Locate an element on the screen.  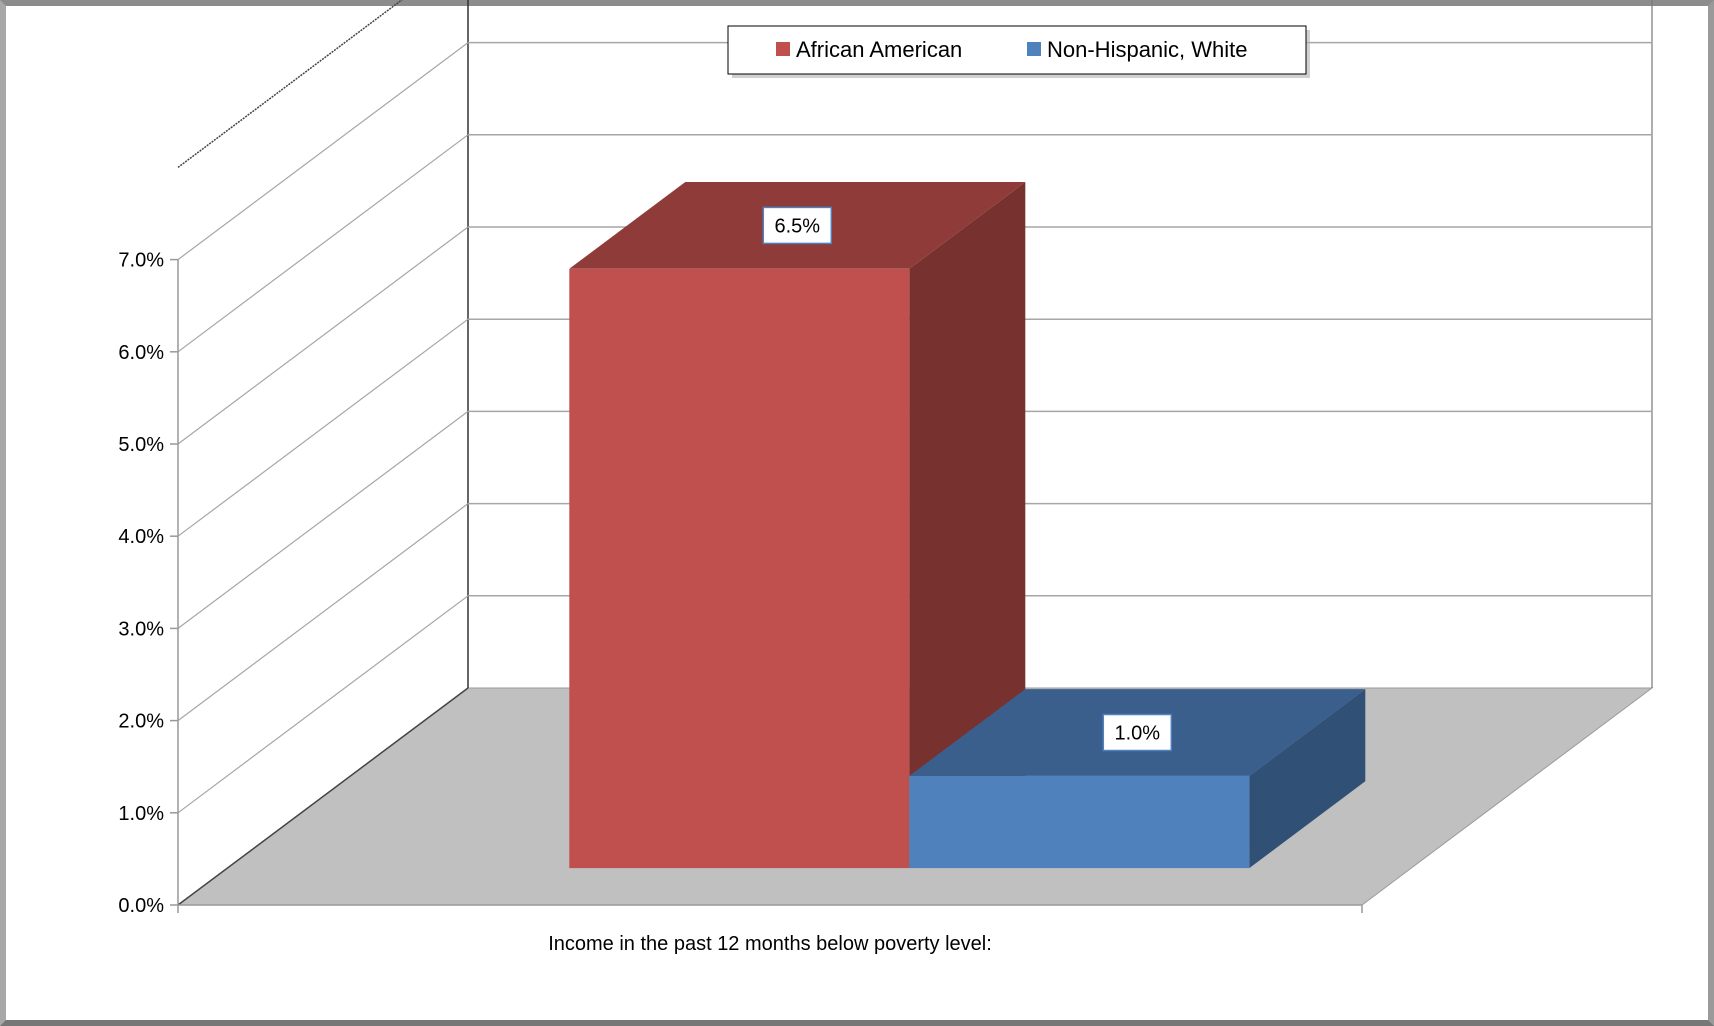
data-labels: 6.5% 1.0% is located at coordinates (967, 479).